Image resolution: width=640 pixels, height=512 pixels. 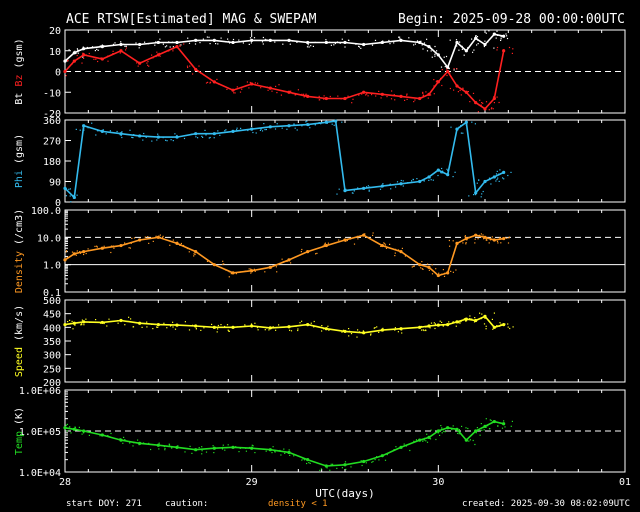 What do you see at coordinates (270, 40) in the screenshot?
I see `bt-point` at bounding box center [270, 40].